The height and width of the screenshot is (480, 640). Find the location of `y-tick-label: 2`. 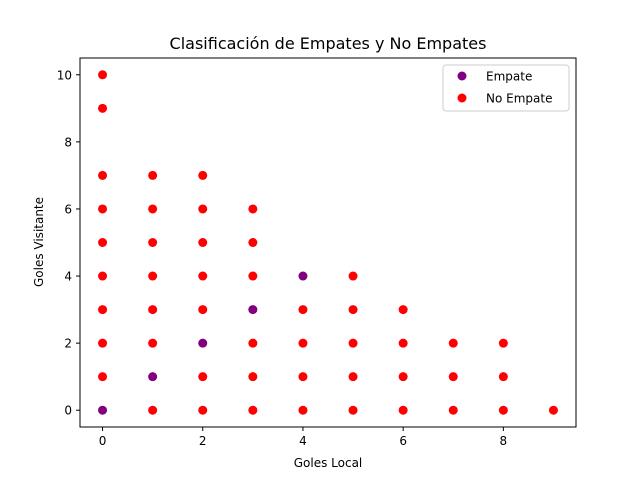

y-tick-label: 2 is located at coordinates (68, 344).